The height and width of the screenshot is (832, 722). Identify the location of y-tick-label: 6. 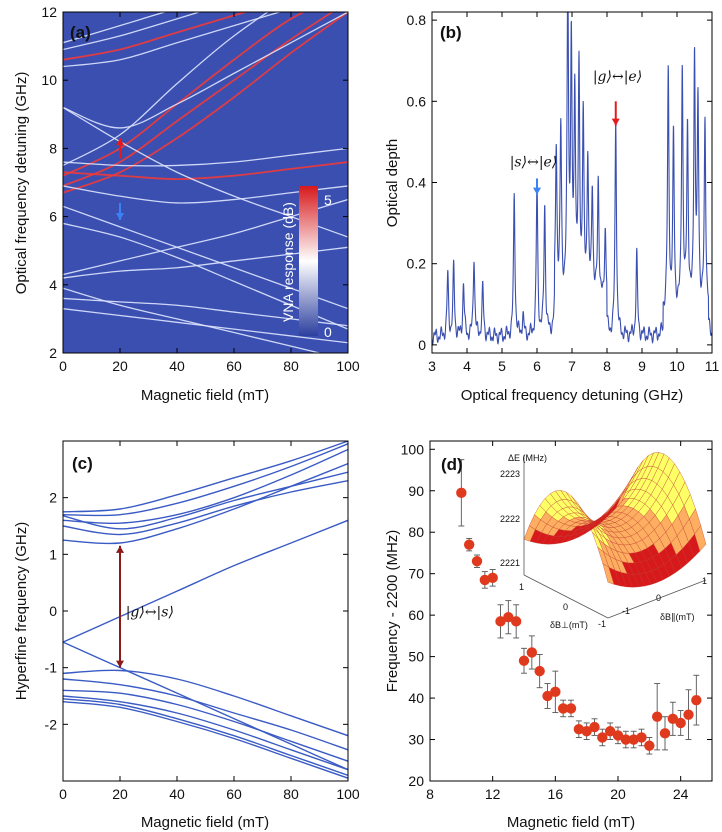
(53, 217).